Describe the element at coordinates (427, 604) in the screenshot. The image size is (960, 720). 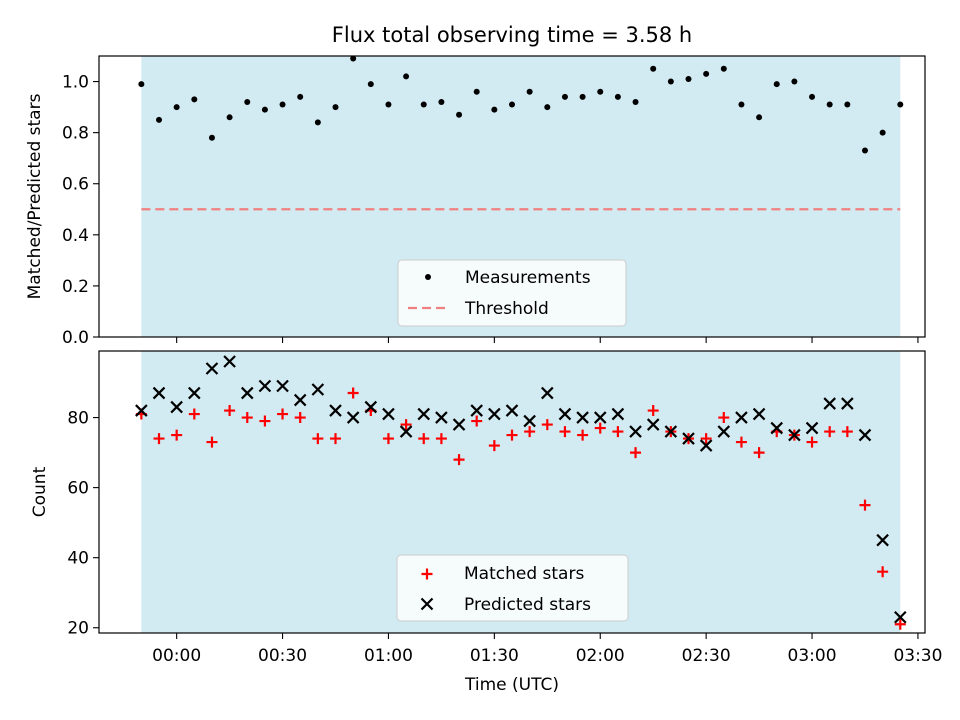
I see `legend-predicted-marker` at that location.